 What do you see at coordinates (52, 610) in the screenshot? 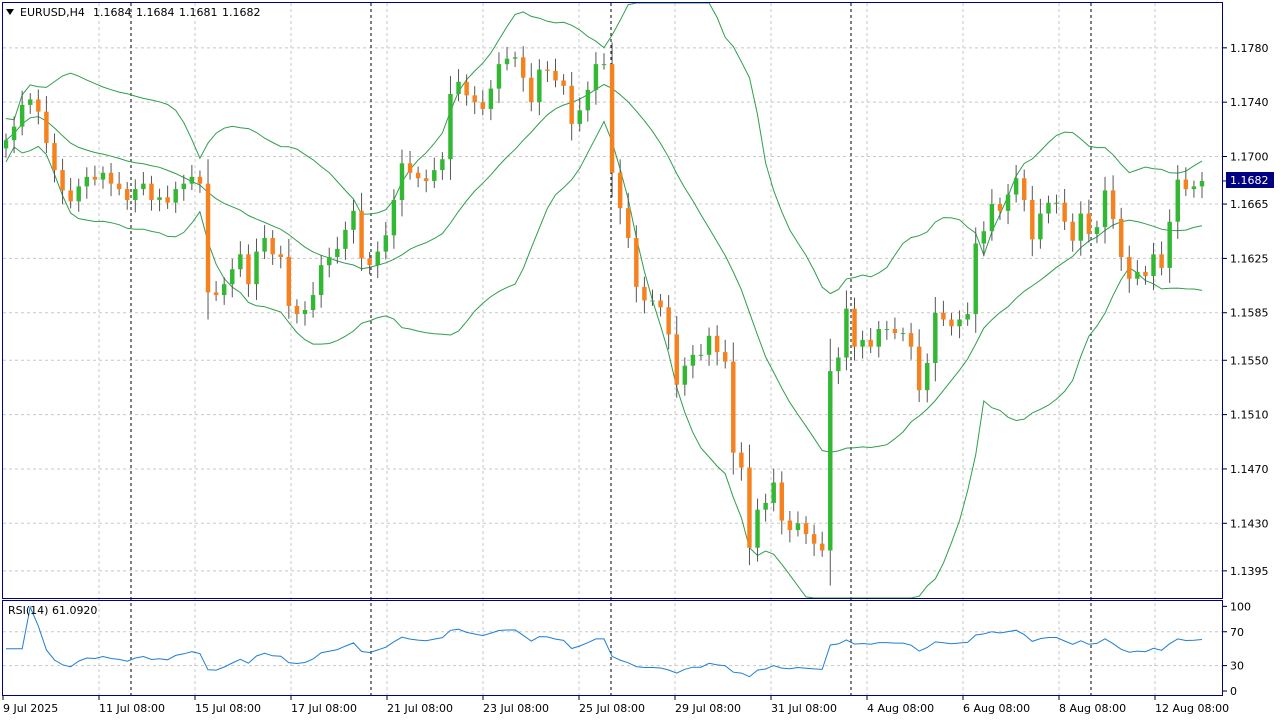
I see `rsi-label: RSI(14) 61.0920` at bounding box center [52, 610].